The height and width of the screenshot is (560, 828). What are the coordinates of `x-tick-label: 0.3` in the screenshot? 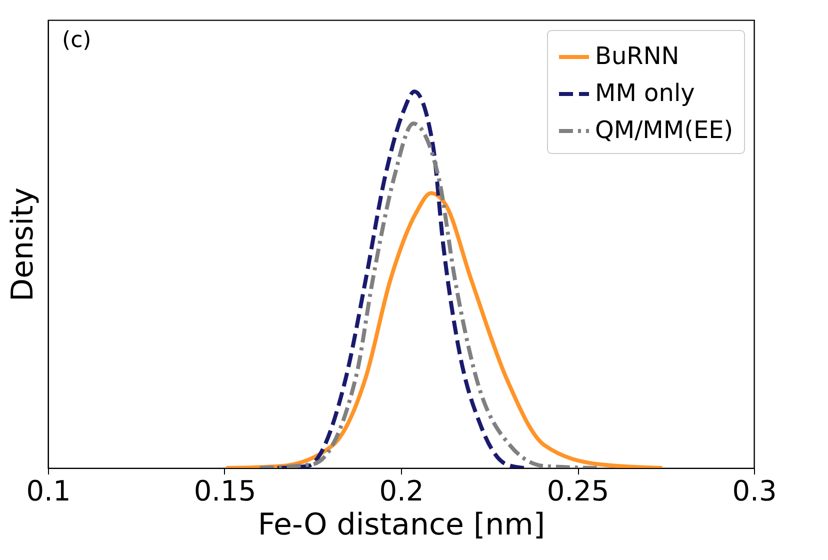 It's located at (754, 491).